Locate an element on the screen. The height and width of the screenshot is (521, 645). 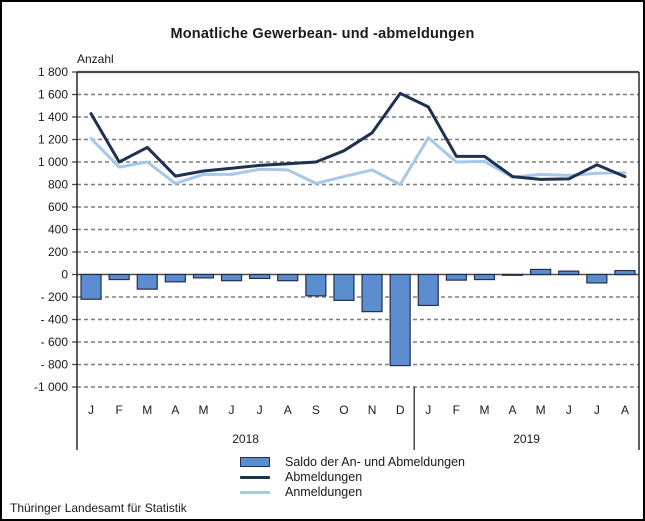
x-month-label: D is located at coordinates (400, 410).